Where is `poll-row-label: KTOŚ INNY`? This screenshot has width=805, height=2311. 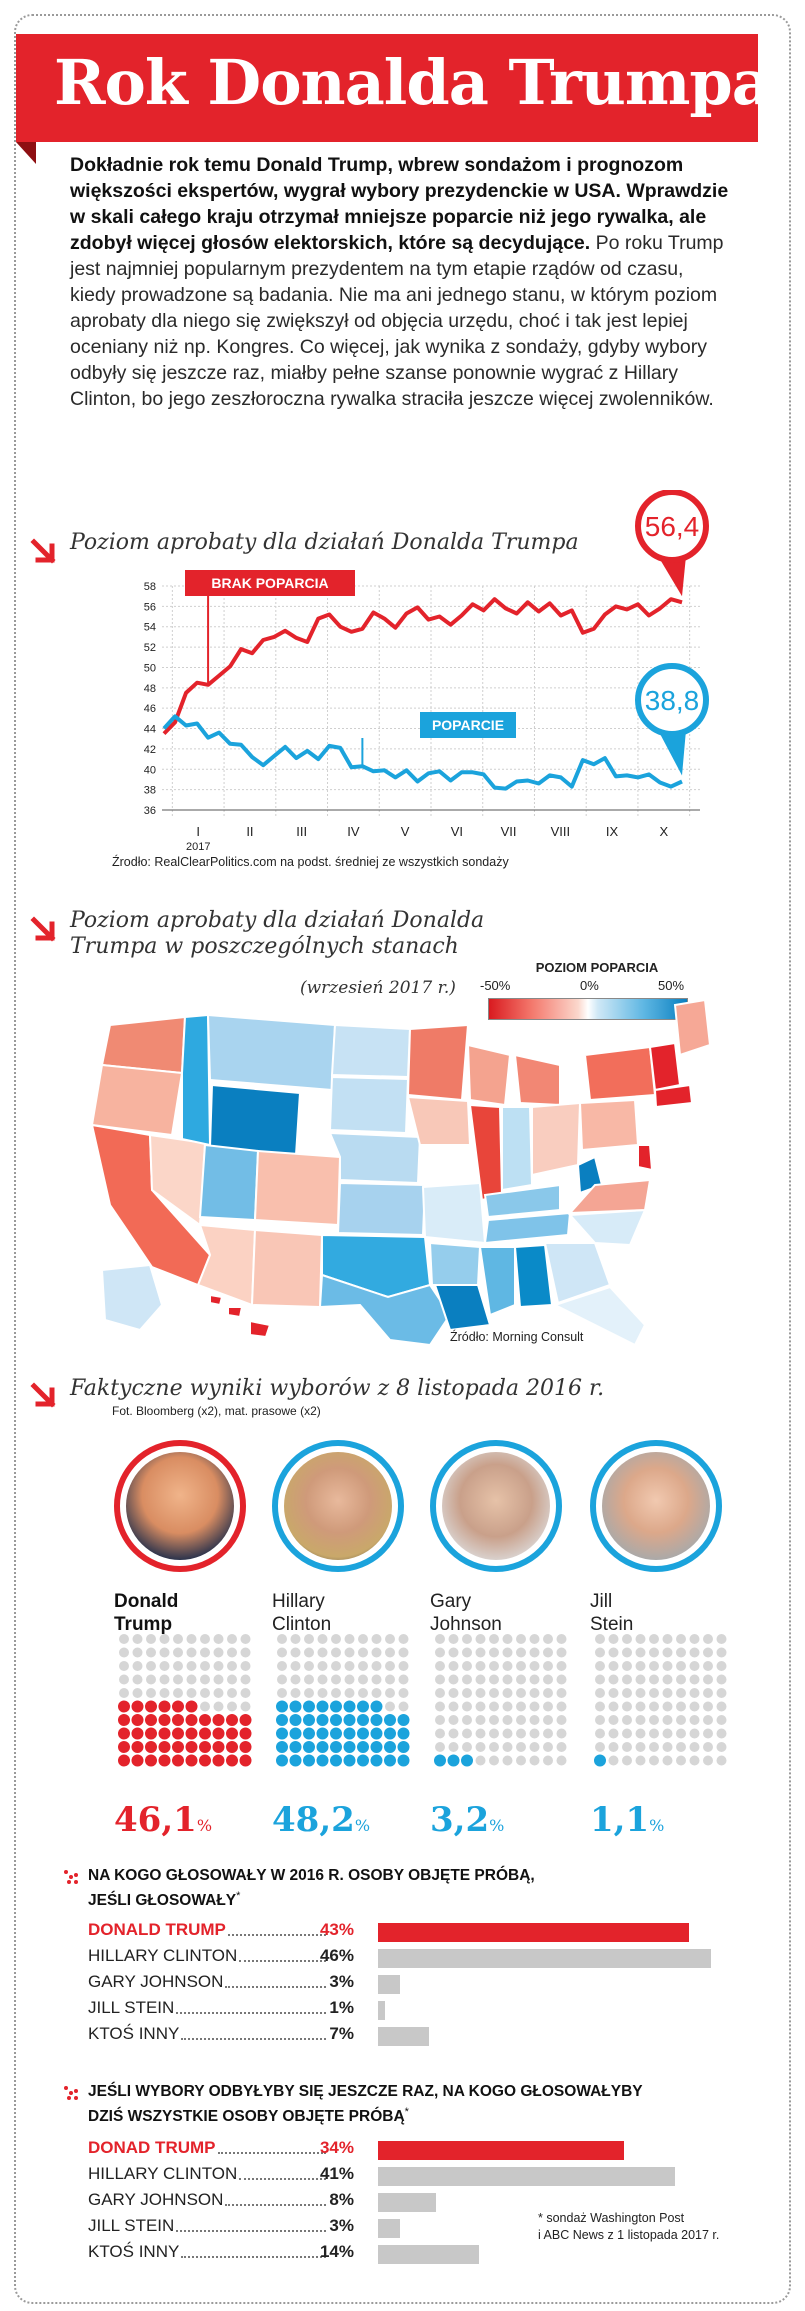
poll-row-label: KTOŚ INNY is located at coordinates (134, 2251).